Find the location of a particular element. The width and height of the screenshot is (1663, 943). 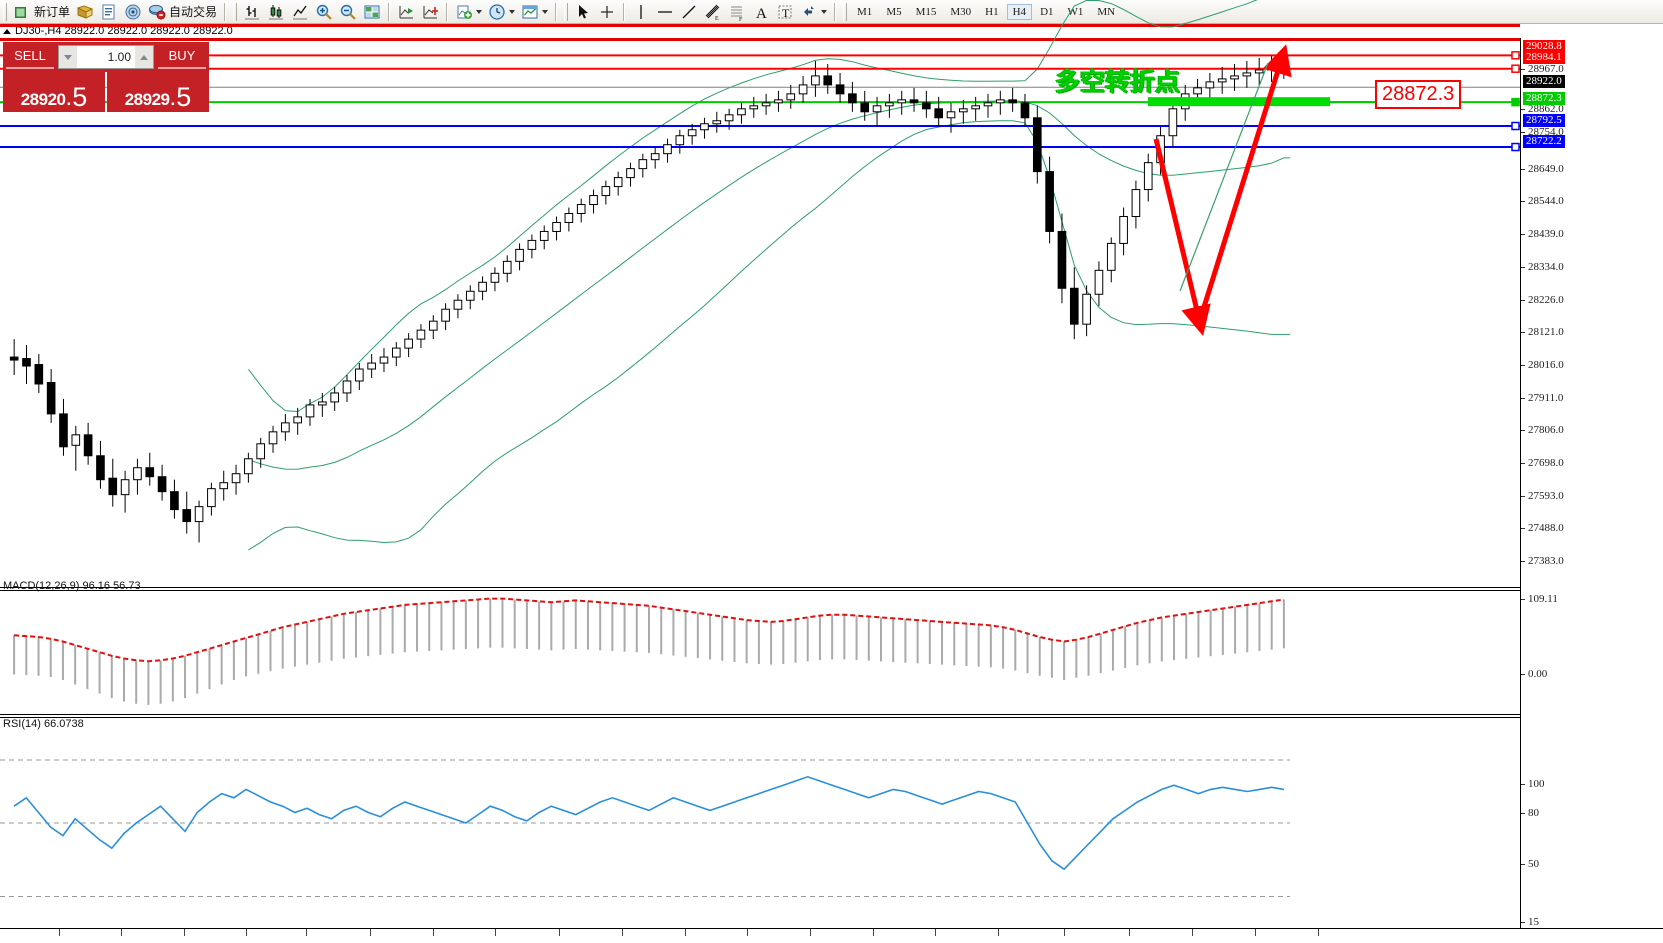

shift-start-button is located at coordinates (406, 12).